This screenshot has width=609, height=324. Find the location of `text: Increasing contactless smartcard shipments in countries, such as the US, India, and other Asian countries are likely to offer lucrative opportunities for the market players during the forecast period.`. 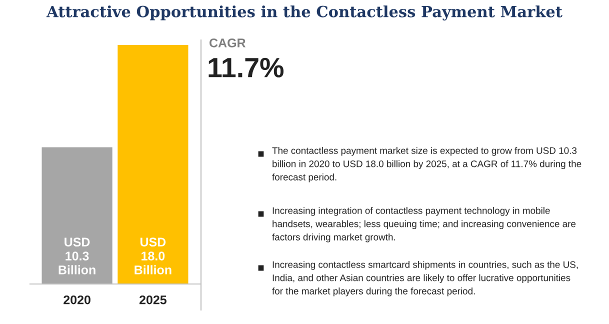

text: Increasing contactless smartcard shipments in countries, such as the US, India, and other Asian countries are likely to offer lucrative opportunities for the market players during the forecast period. is located at coordinates (425, 278).